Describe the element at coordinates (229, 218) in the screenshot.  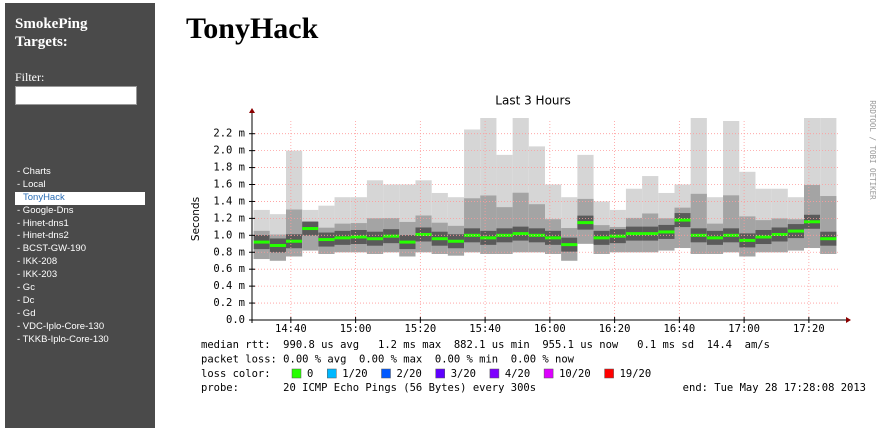
I see `y-tick-label: 1.2 m` at that location.